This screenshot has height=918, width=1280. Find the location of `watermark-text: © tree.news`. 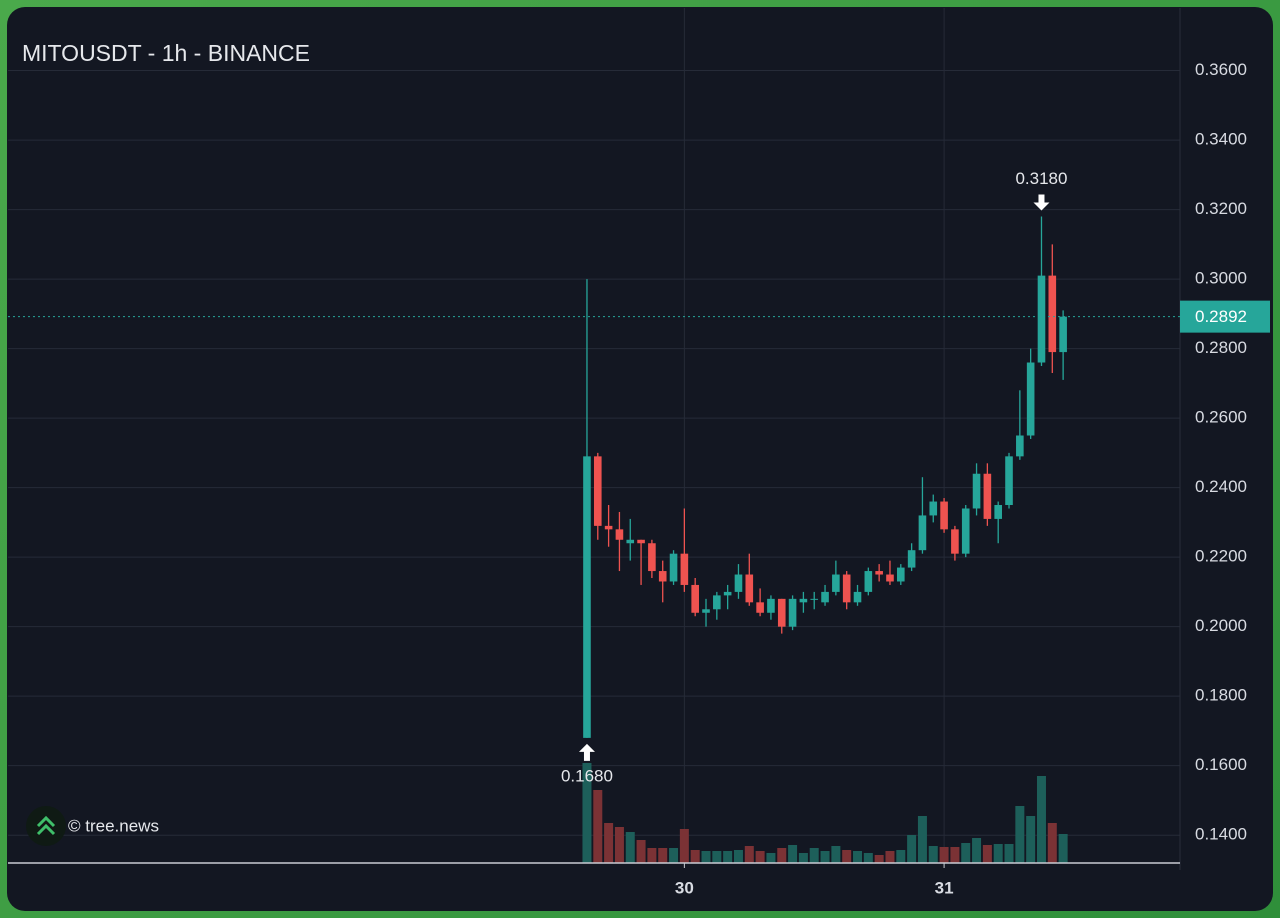

watermark-text: © tree.news is located at coordinates (113, 825).